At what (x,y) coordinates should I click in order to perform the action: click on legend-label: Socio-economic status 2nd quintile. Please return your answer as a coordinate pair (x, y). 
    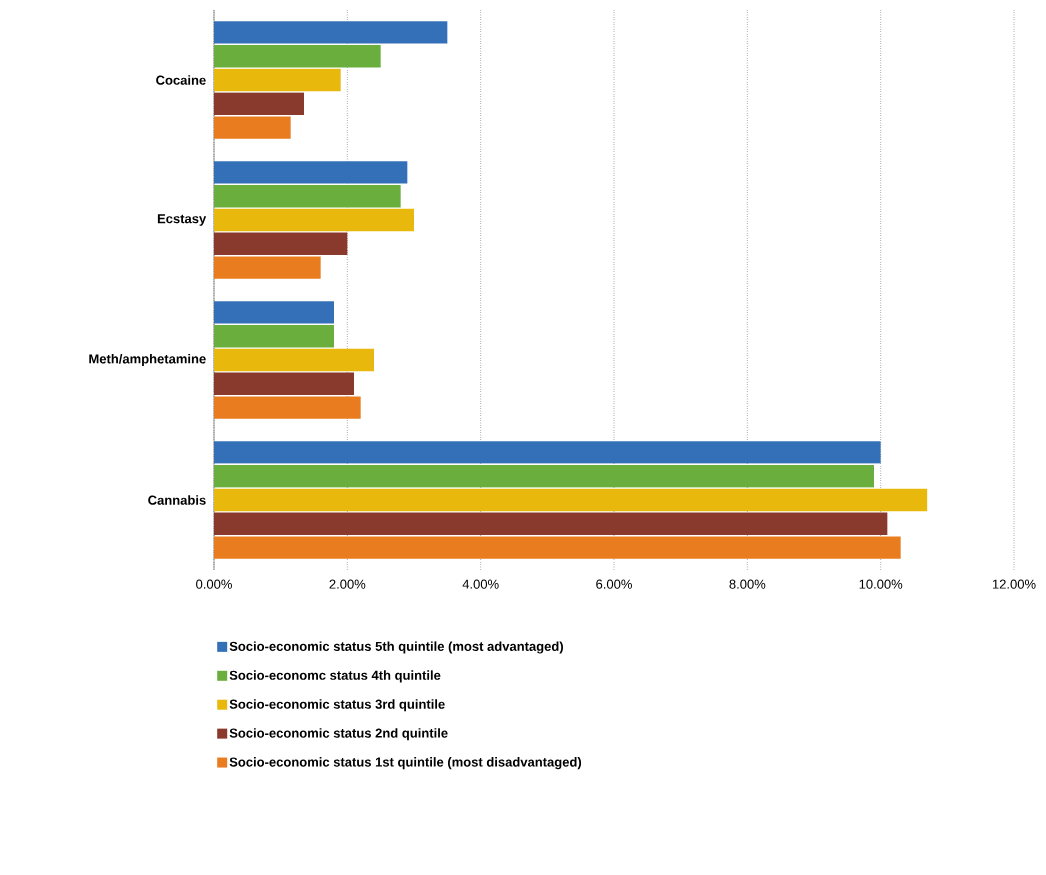
    Looking at the image, I should click on (338, 734).